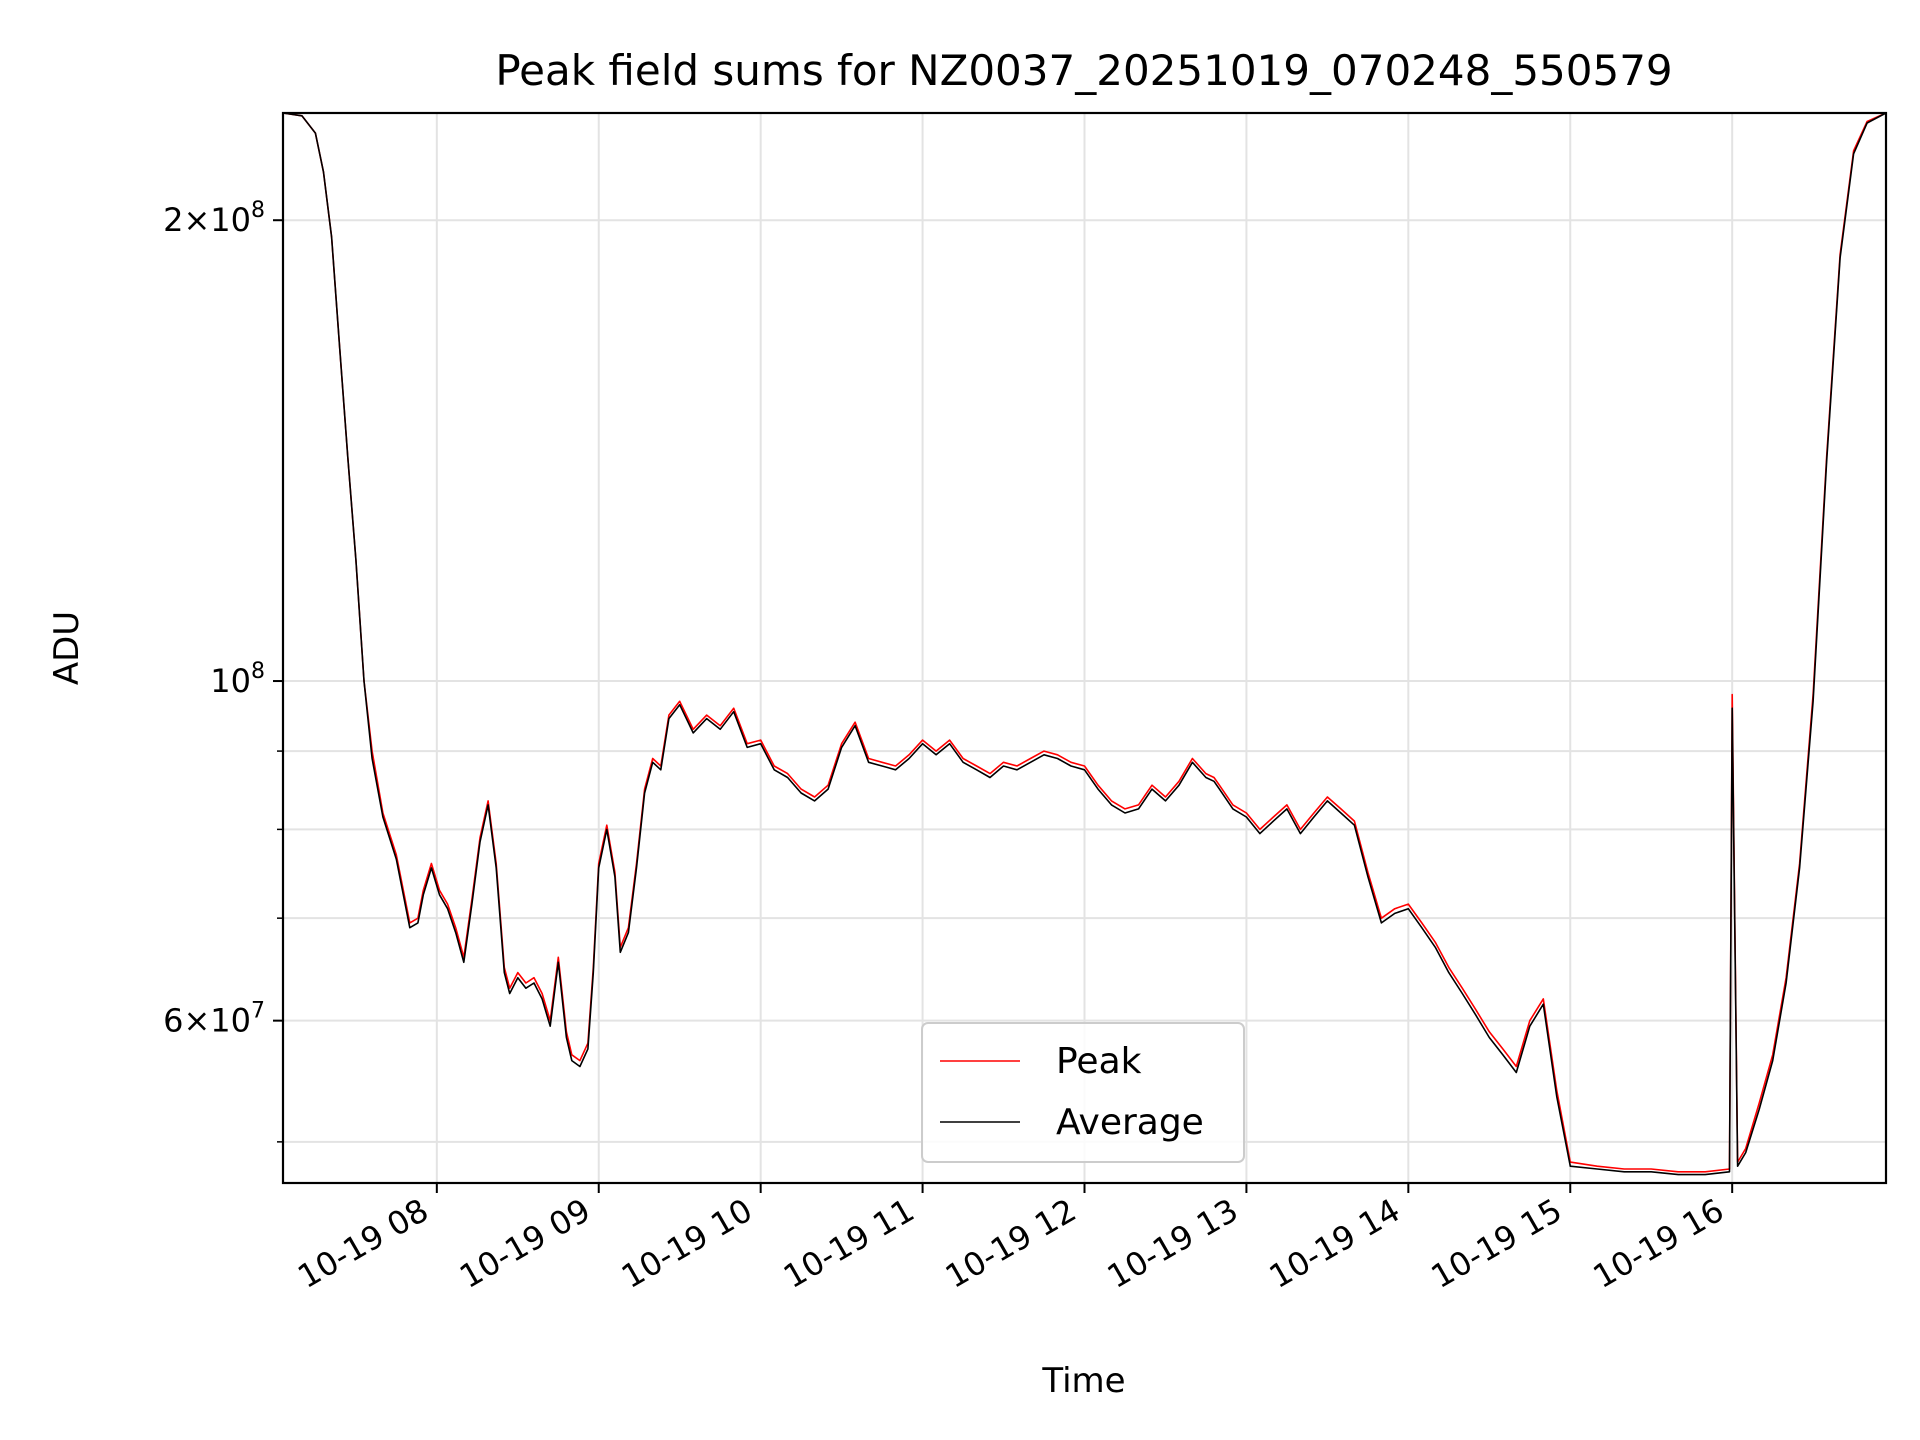  I want to click on y-tick-label: 2×108, so click(214, 218).